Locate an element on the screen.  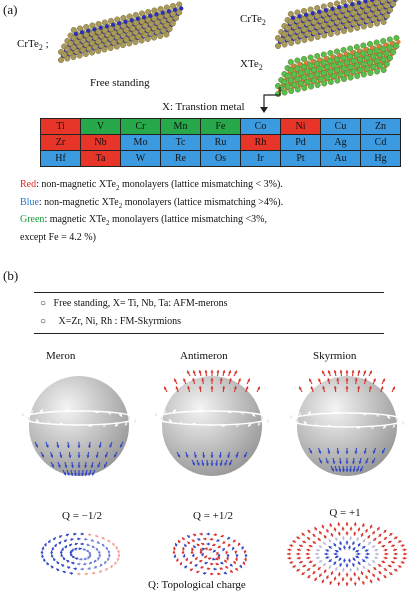
table-row: Zr Nb Mo Tc Ru Rh Pd Ag Cd is located at coordinates (220, 142).